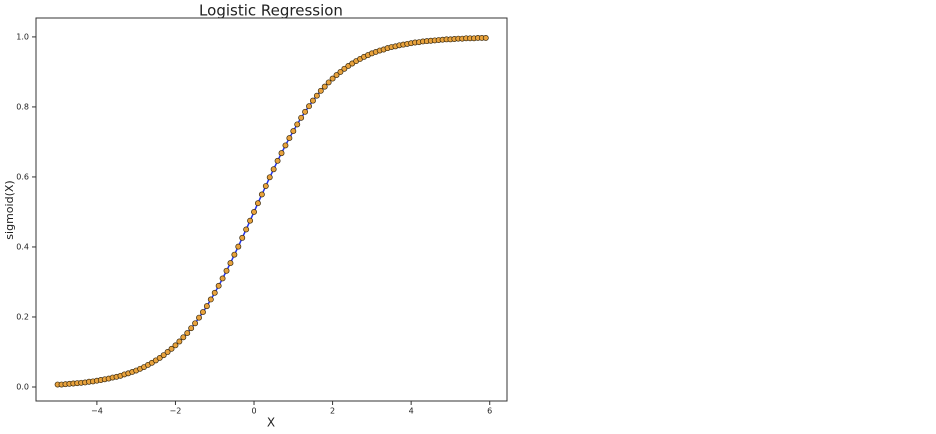  I want to click on y-tick-label: 0.6, so click(22, 176).